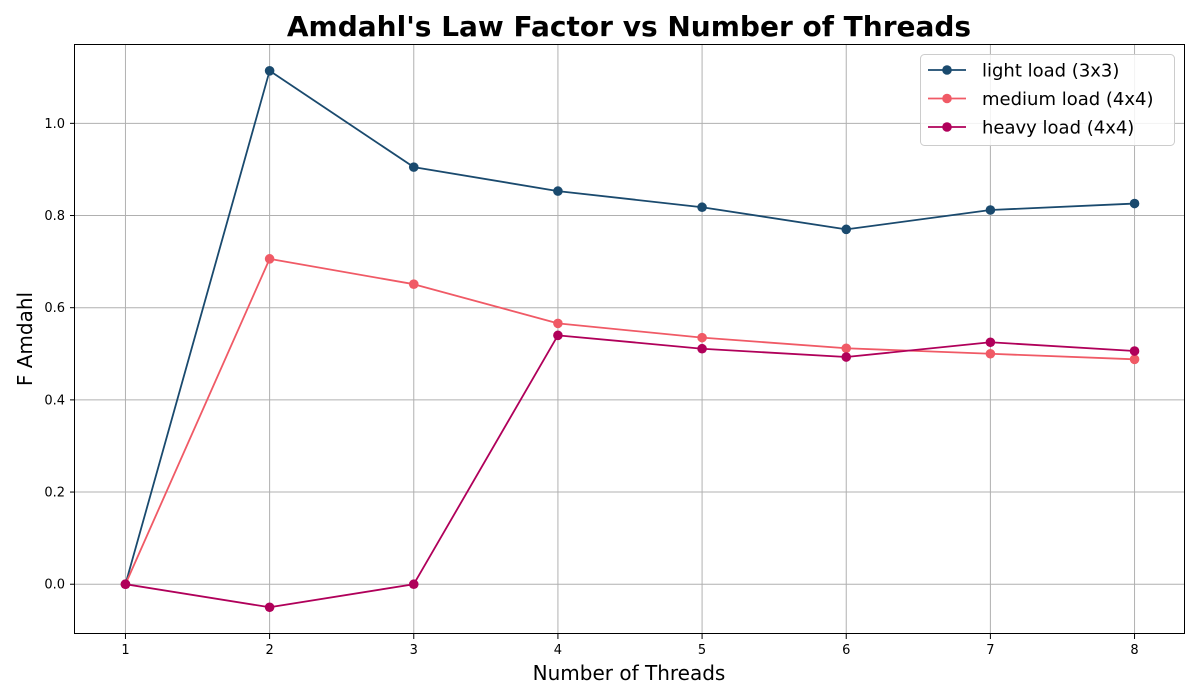 This screenshot has width=1200, height=700. Describe the element at coordinates (990, 650) in the screenshot. I see `x-tick-label: 7` at that location.